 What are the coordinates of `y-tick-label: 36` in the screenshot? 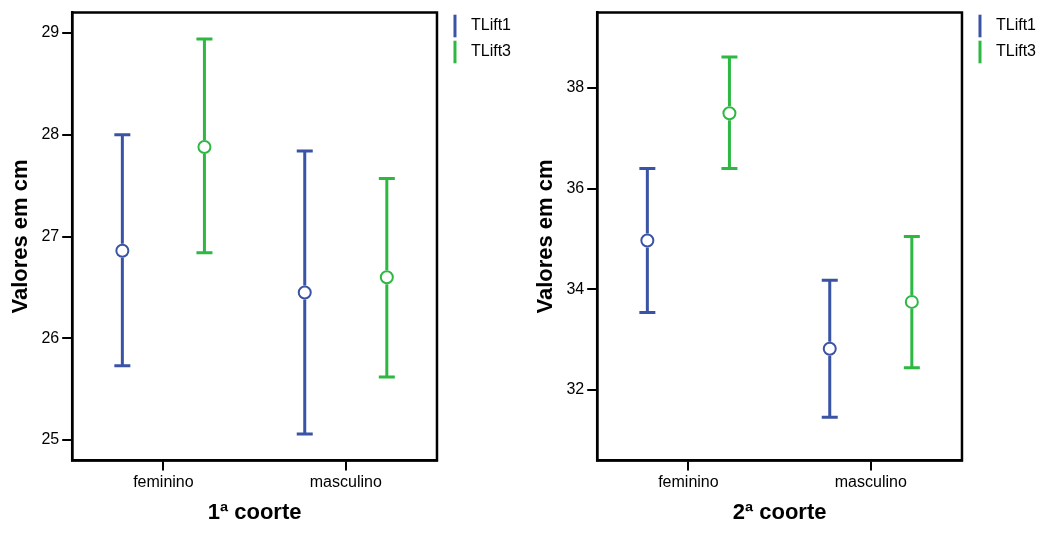 It's located at (575, 188).